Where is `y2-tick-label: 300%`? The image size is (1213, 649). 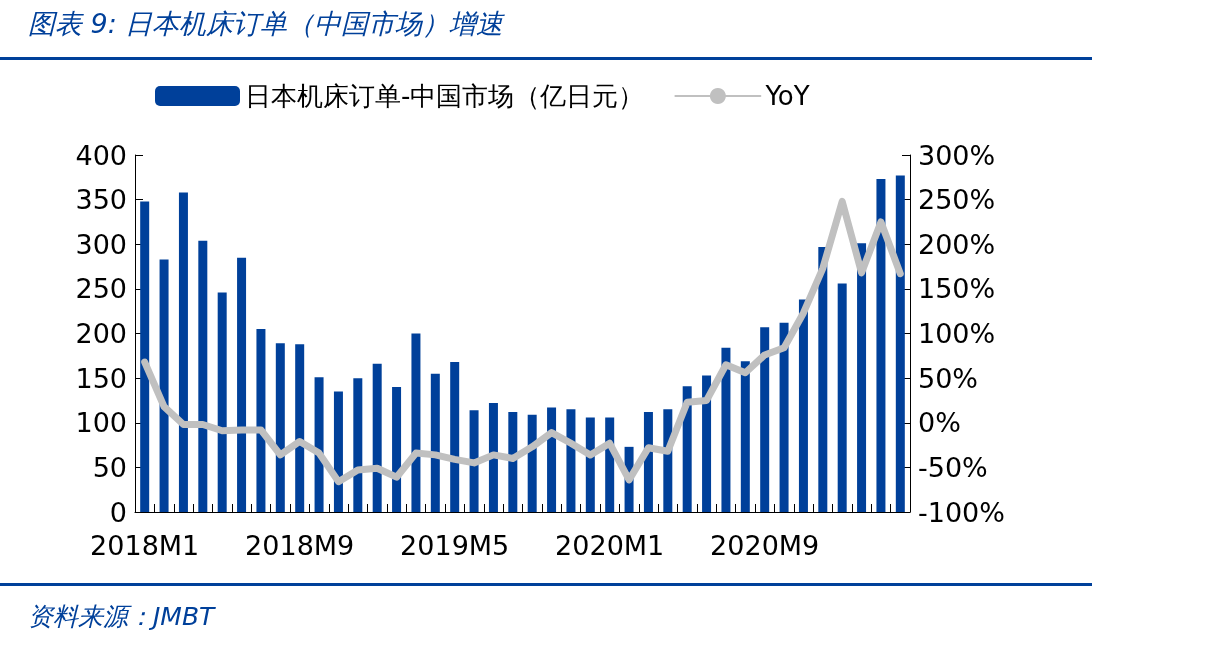
y2-tick-label: 300% is located at coordinates (957, 155).